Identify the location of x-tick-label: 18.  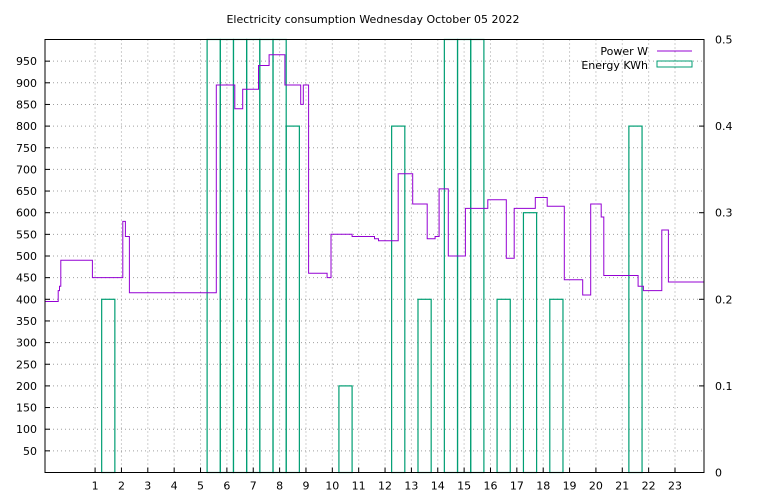
(543, 486).